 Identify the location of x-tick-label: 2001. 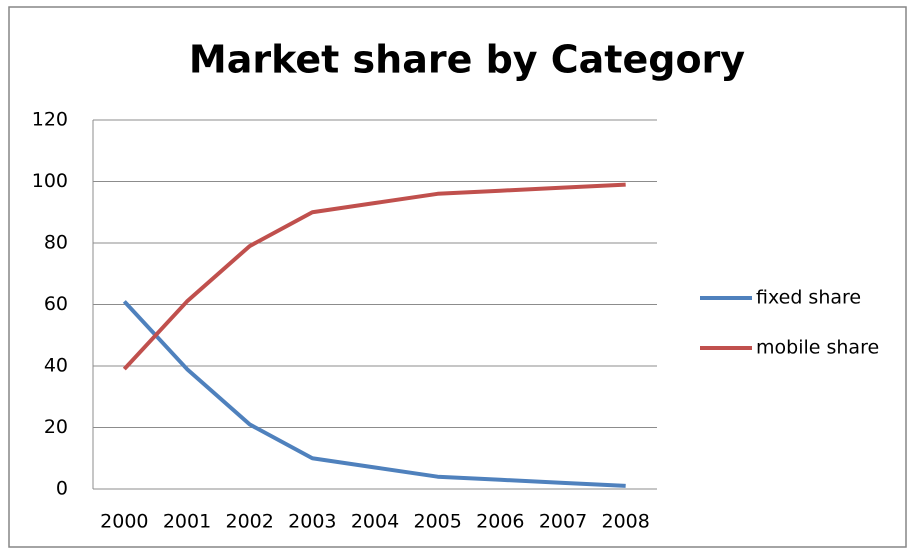
(187, 522).